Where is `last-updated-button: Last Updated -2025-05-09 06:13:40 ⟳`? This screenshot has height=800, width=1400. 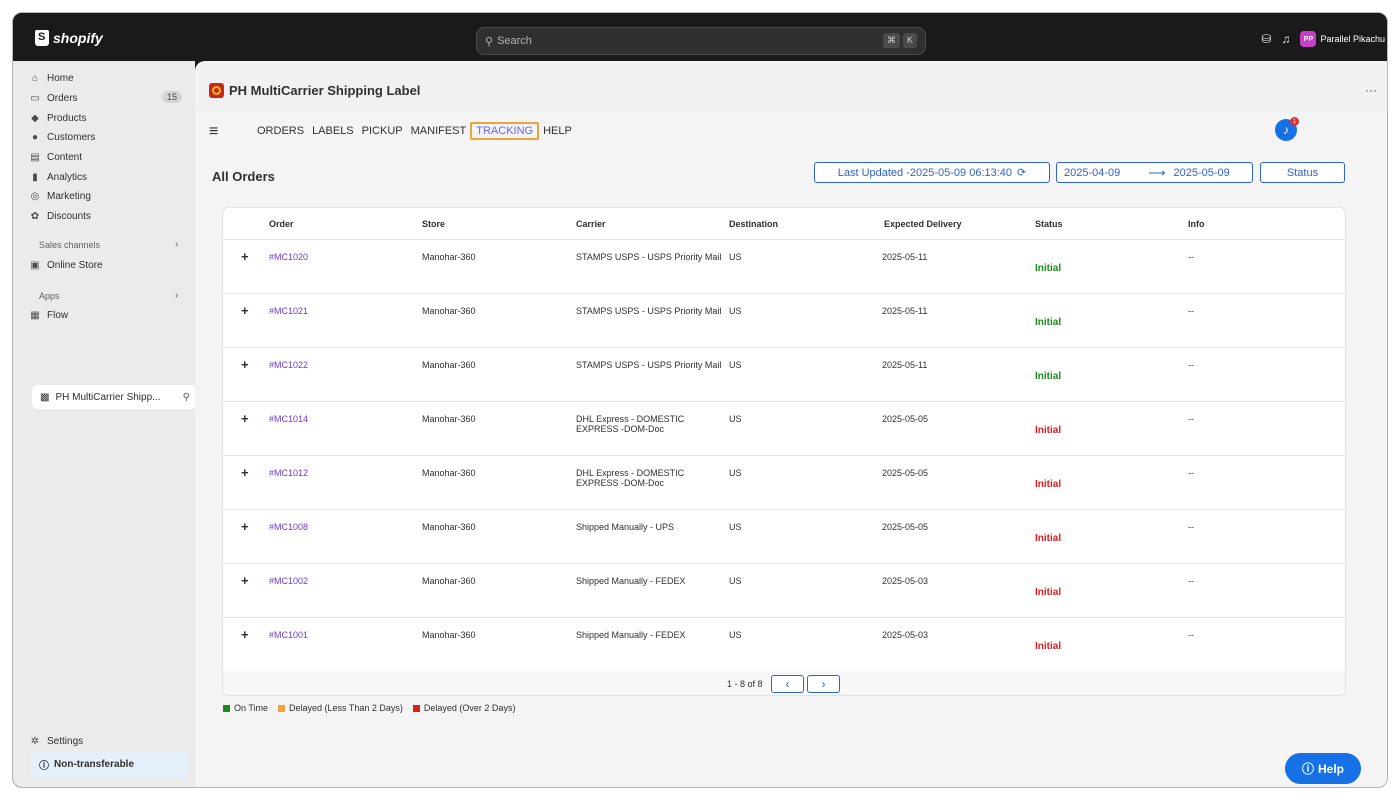
last-updated-button: Last Updated -2025-05-09 06:13:40 ⟳ is located at coordinates (932, 172).